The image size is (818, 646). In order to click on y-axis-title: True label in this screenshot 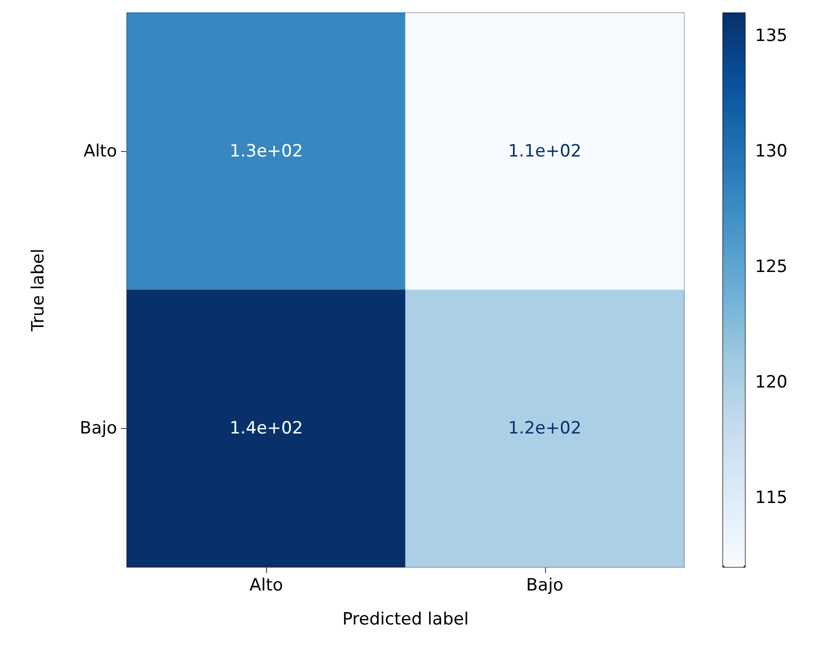, I will do `click(38, 290)`.